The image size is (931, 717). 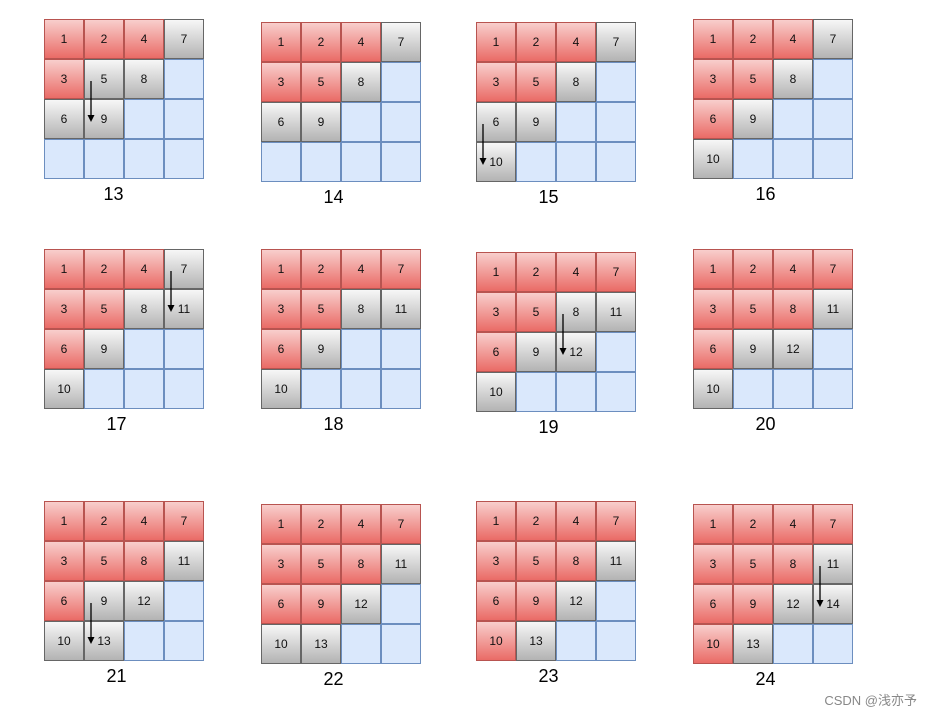 What do you see at coordinates (333, 197) in the screenshot?
I see `step-caption: 14` at bounding box center [333, 197].